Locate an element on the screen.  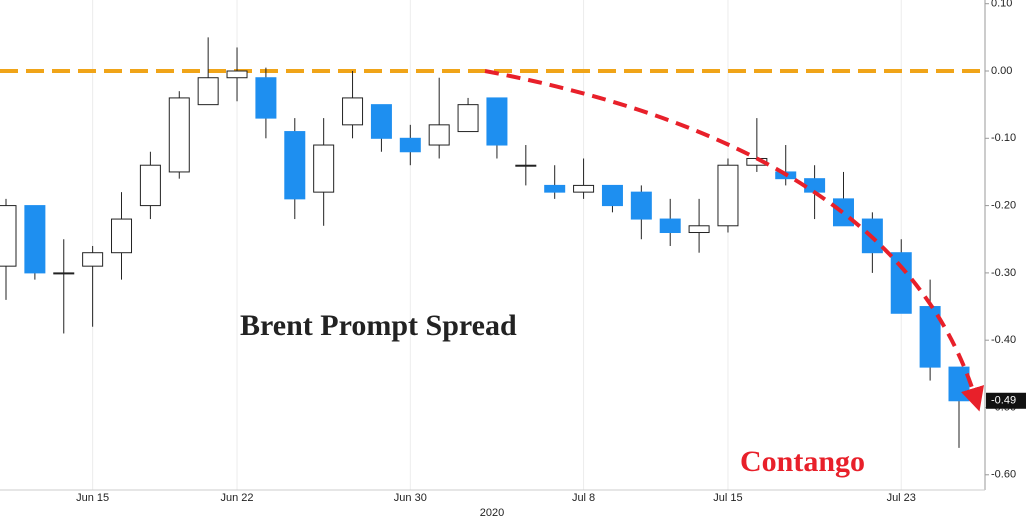
x-tick-label: Jul 8 is located at coordinates (583, 498).